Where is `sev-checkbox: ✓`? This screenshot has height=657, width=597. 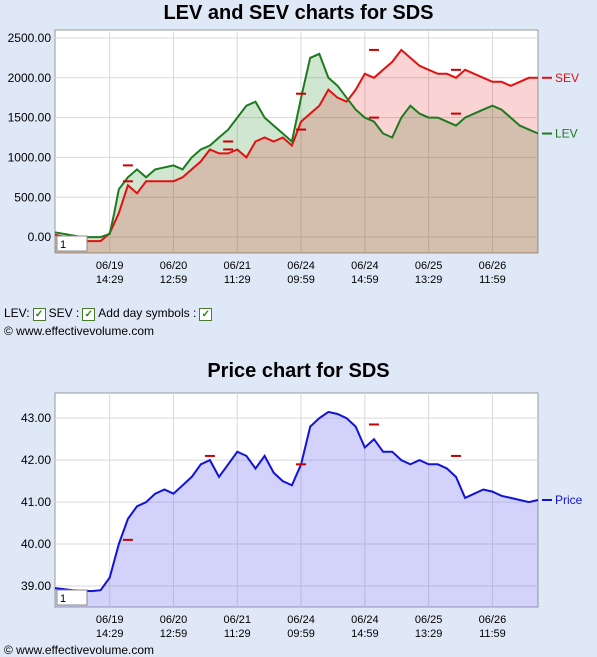 sev-checkbox: ✓ is located at coordinates (89, 314).